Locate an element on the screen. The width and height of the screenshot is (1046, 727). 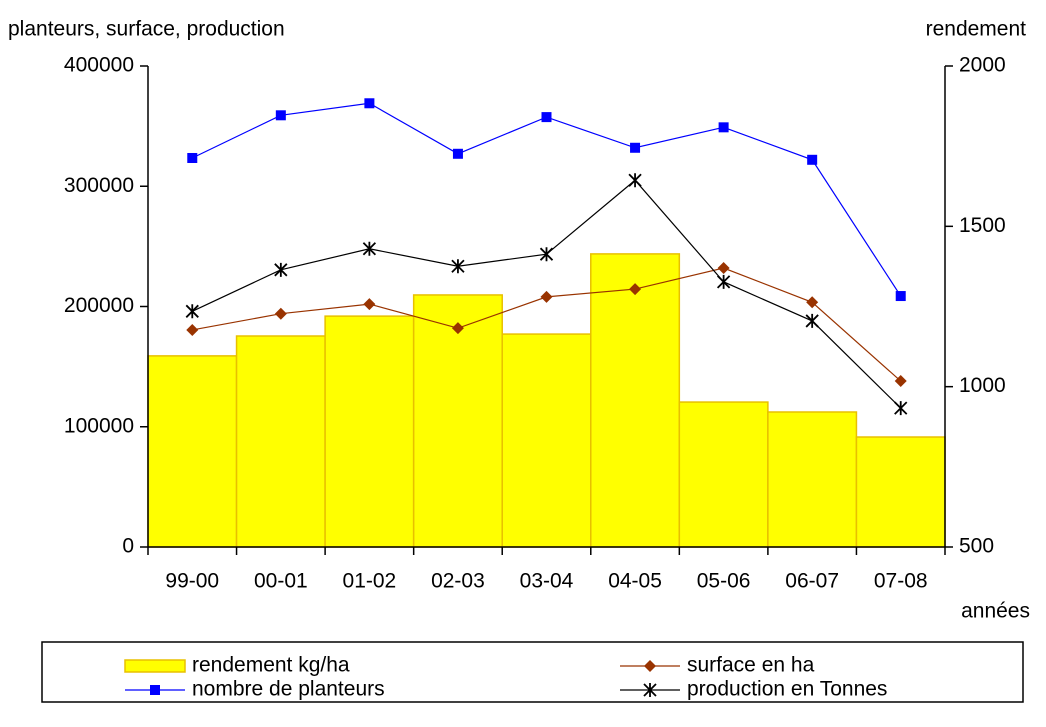
legend-label: nombre de planteurs is located at coordinates (288, 689).